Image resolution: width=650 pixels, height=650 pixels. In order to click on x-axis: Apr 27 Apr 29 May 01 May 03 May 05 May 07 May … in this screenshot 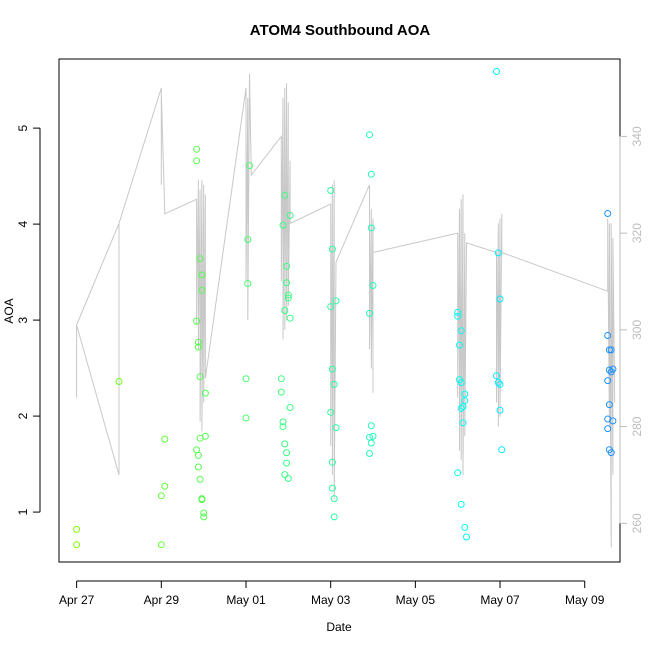, I will do `click(332, 593)`.